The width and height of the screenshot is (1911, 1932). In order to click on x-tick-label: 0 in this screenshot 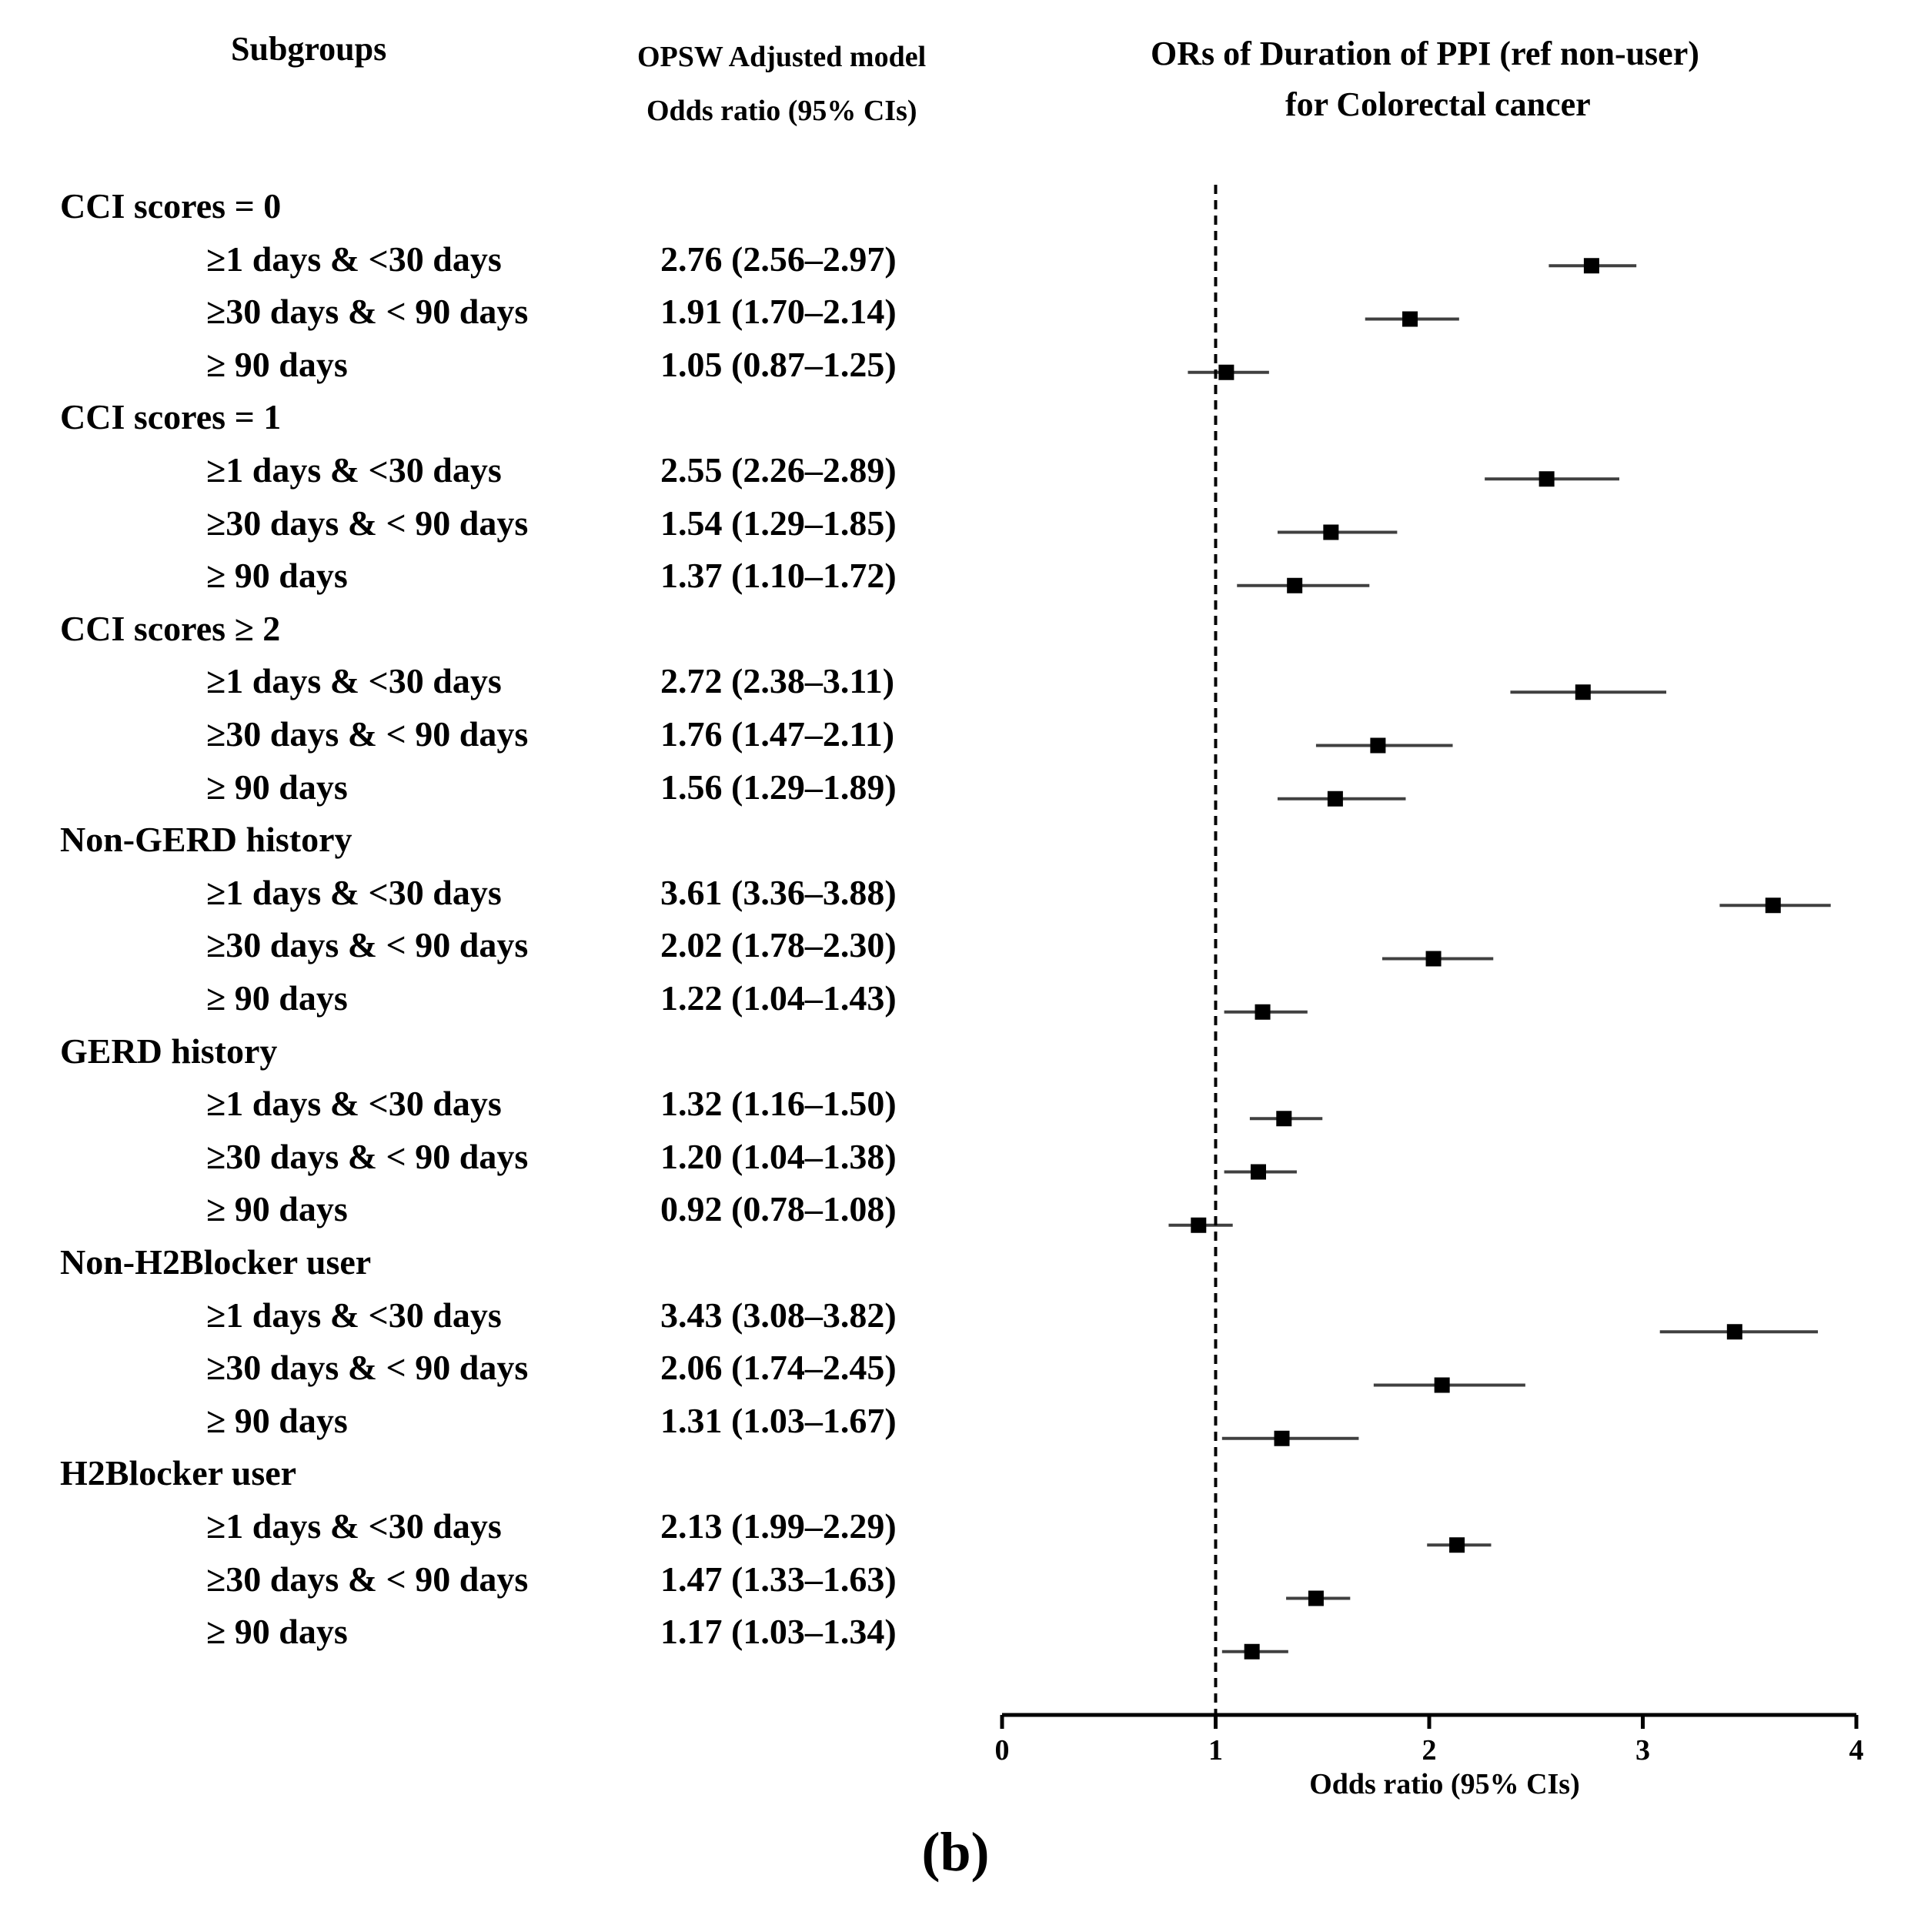, I will do `click(1003, 1750)`.